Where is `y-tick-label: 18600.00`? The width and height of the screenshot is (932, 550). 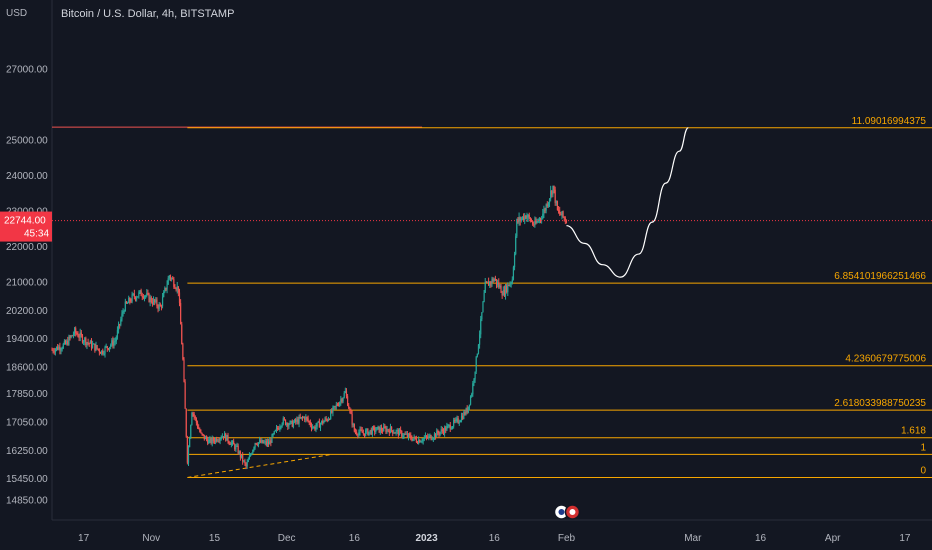 y-tick-label: 18600.00 is located at coordinates (27, 368).